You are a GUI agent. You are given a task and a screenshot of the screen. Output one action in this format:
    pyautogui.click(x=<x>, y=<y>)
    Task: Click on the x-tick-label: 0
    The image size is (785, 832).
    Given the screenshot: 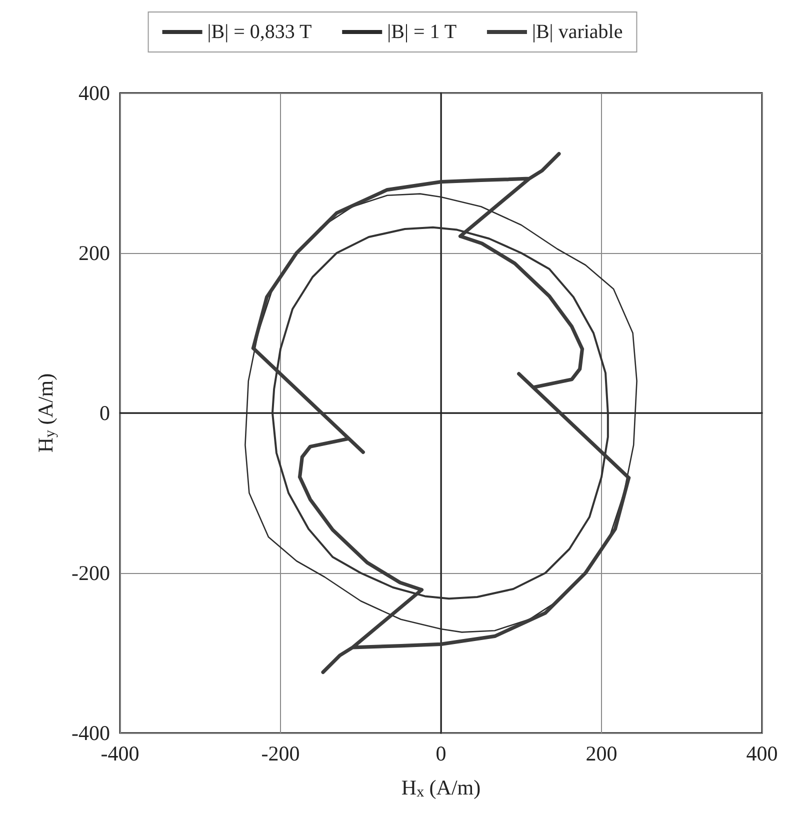 What is the action you would take?
    pyautogui.click(x=441, y=754)
    